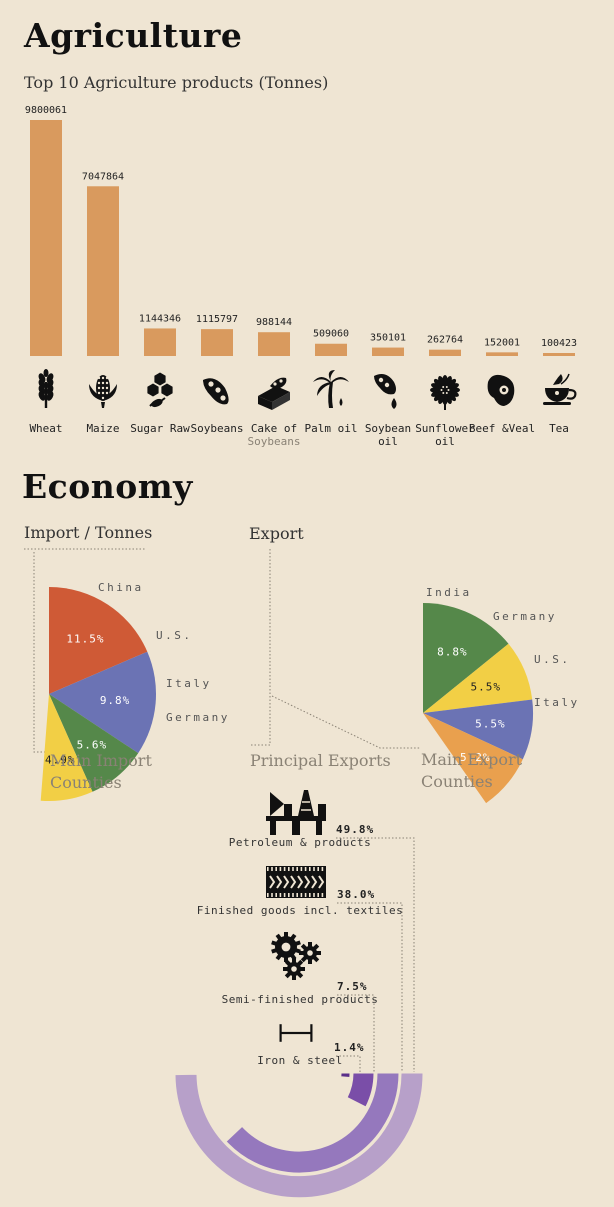 The height and width of the screenshot is (1207, 614). What do you see at coordinates (86, 782) in the screenshot?
I see `import-caption-line-2: Counties` at bounding box center [86, 782].